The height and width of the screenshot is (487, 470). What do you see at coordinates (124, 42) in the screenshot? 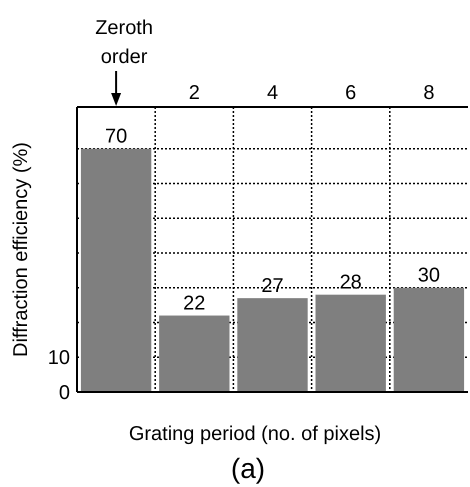
I see `text: Zeroth order` at bounding box center [124, 42].